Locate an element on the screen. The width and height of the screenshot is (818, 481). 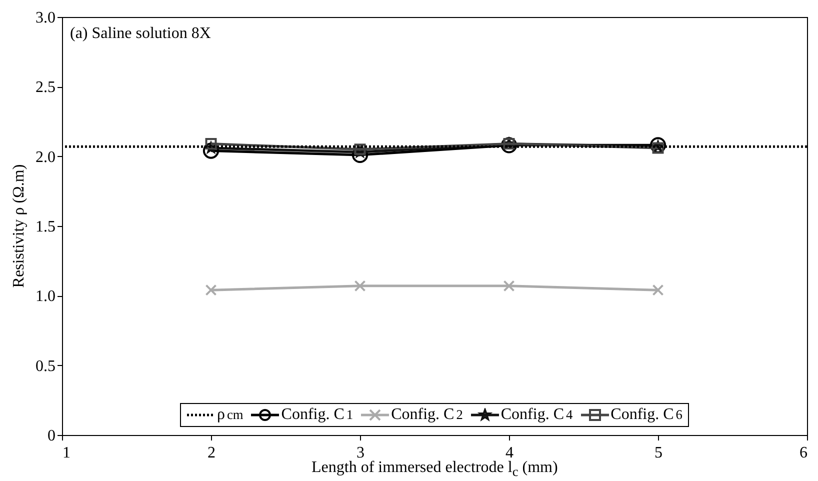
x-axis-title: Length of immersed electrode l$_{c}$ (mm) is located at coordinates (435, 469).